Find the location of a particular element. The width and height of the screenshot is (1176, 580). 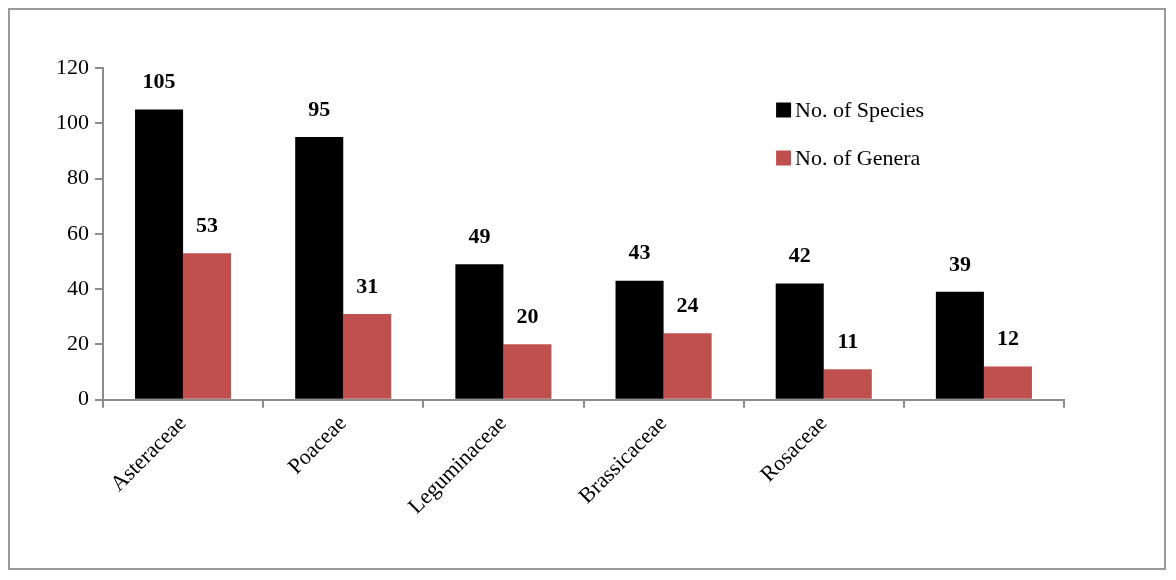

data-label: 105 is located at coordinates (159, 81).